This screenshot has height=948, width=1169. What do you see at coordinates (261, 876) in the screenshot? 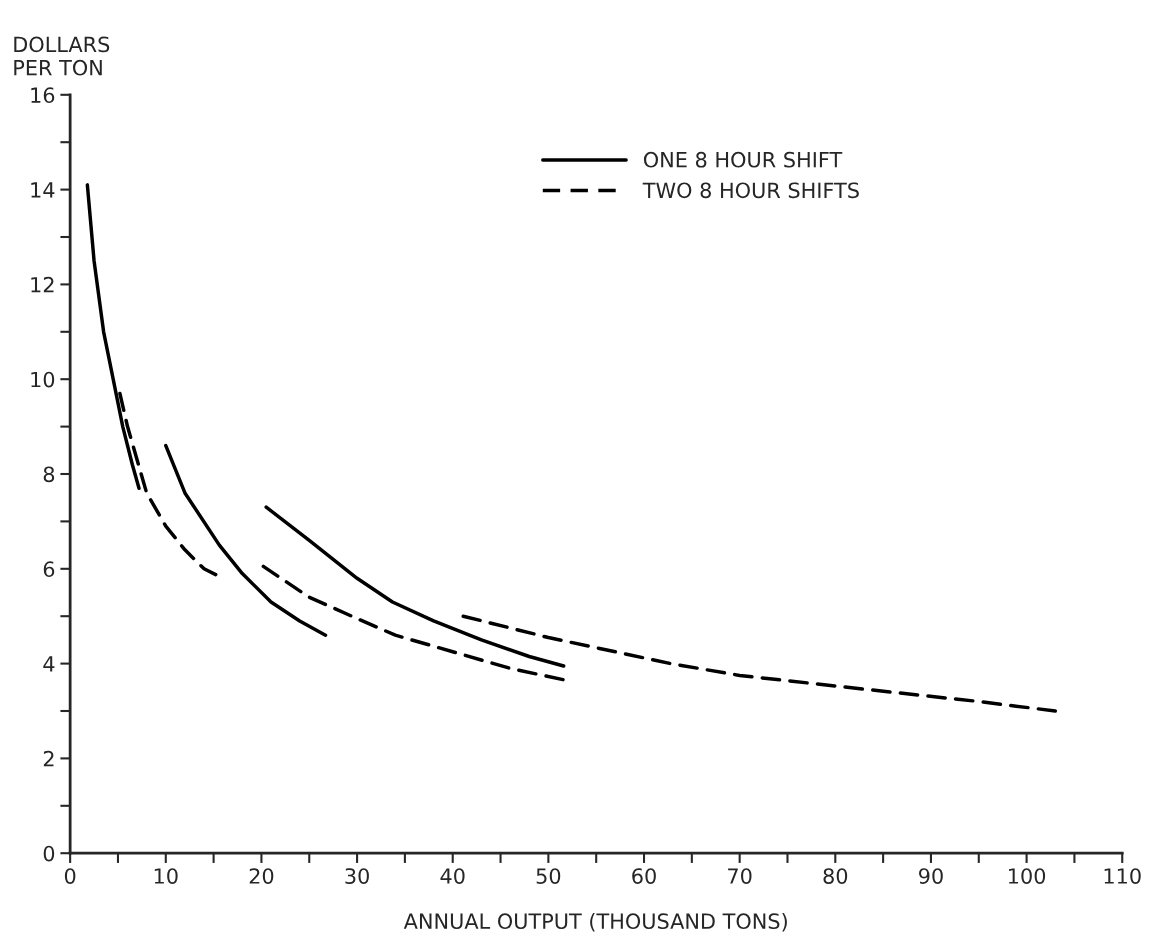
I see `x-tick-label: 20` at bounding box center [261, 876].